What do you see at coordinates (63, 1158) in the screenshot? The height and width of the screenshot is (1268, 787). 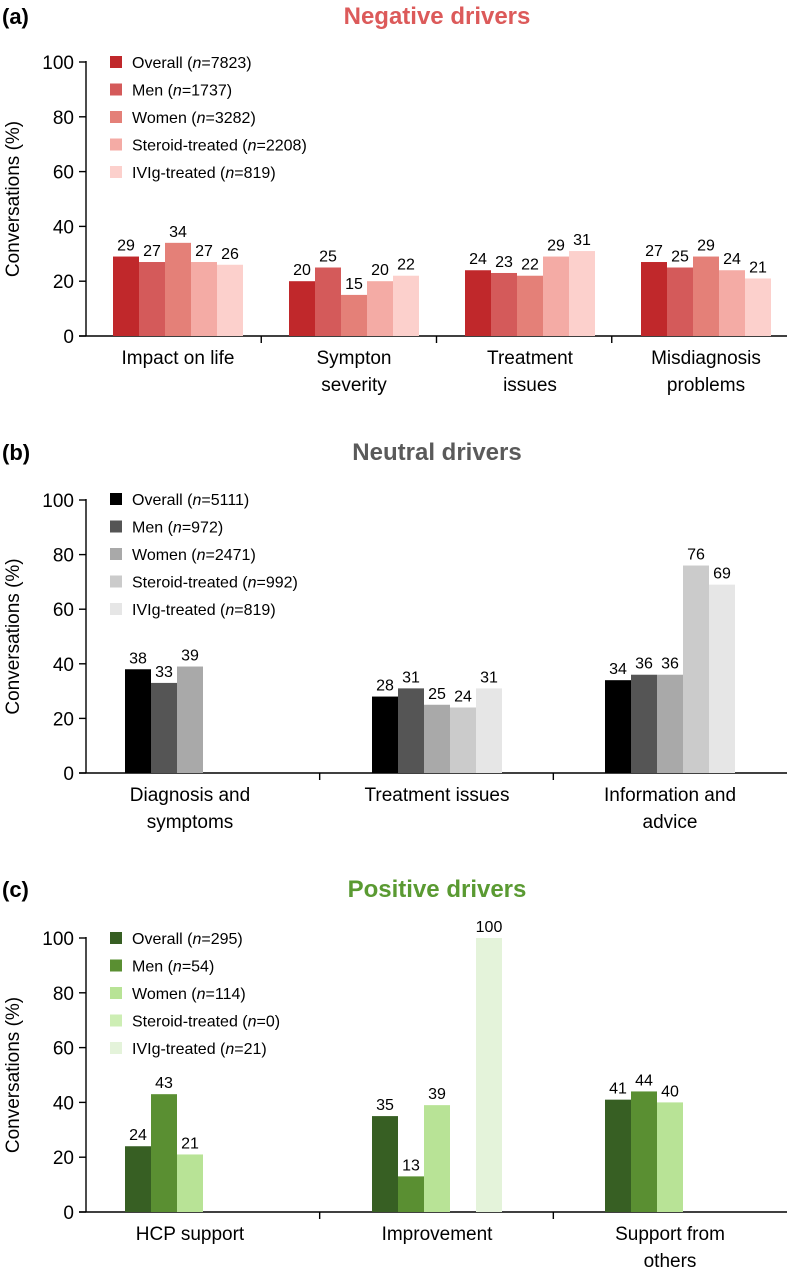 I see `y-tick-label: 20` at bounding box center [63, 1158].